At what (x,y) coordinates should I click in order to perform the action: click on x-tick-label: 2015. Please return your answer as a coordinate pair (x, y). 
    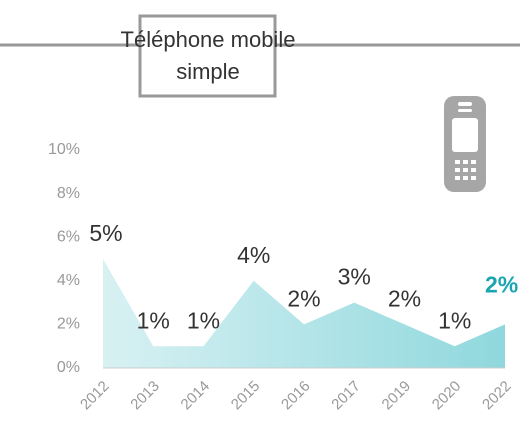
    Looking at the image, I should click on (246, 396).